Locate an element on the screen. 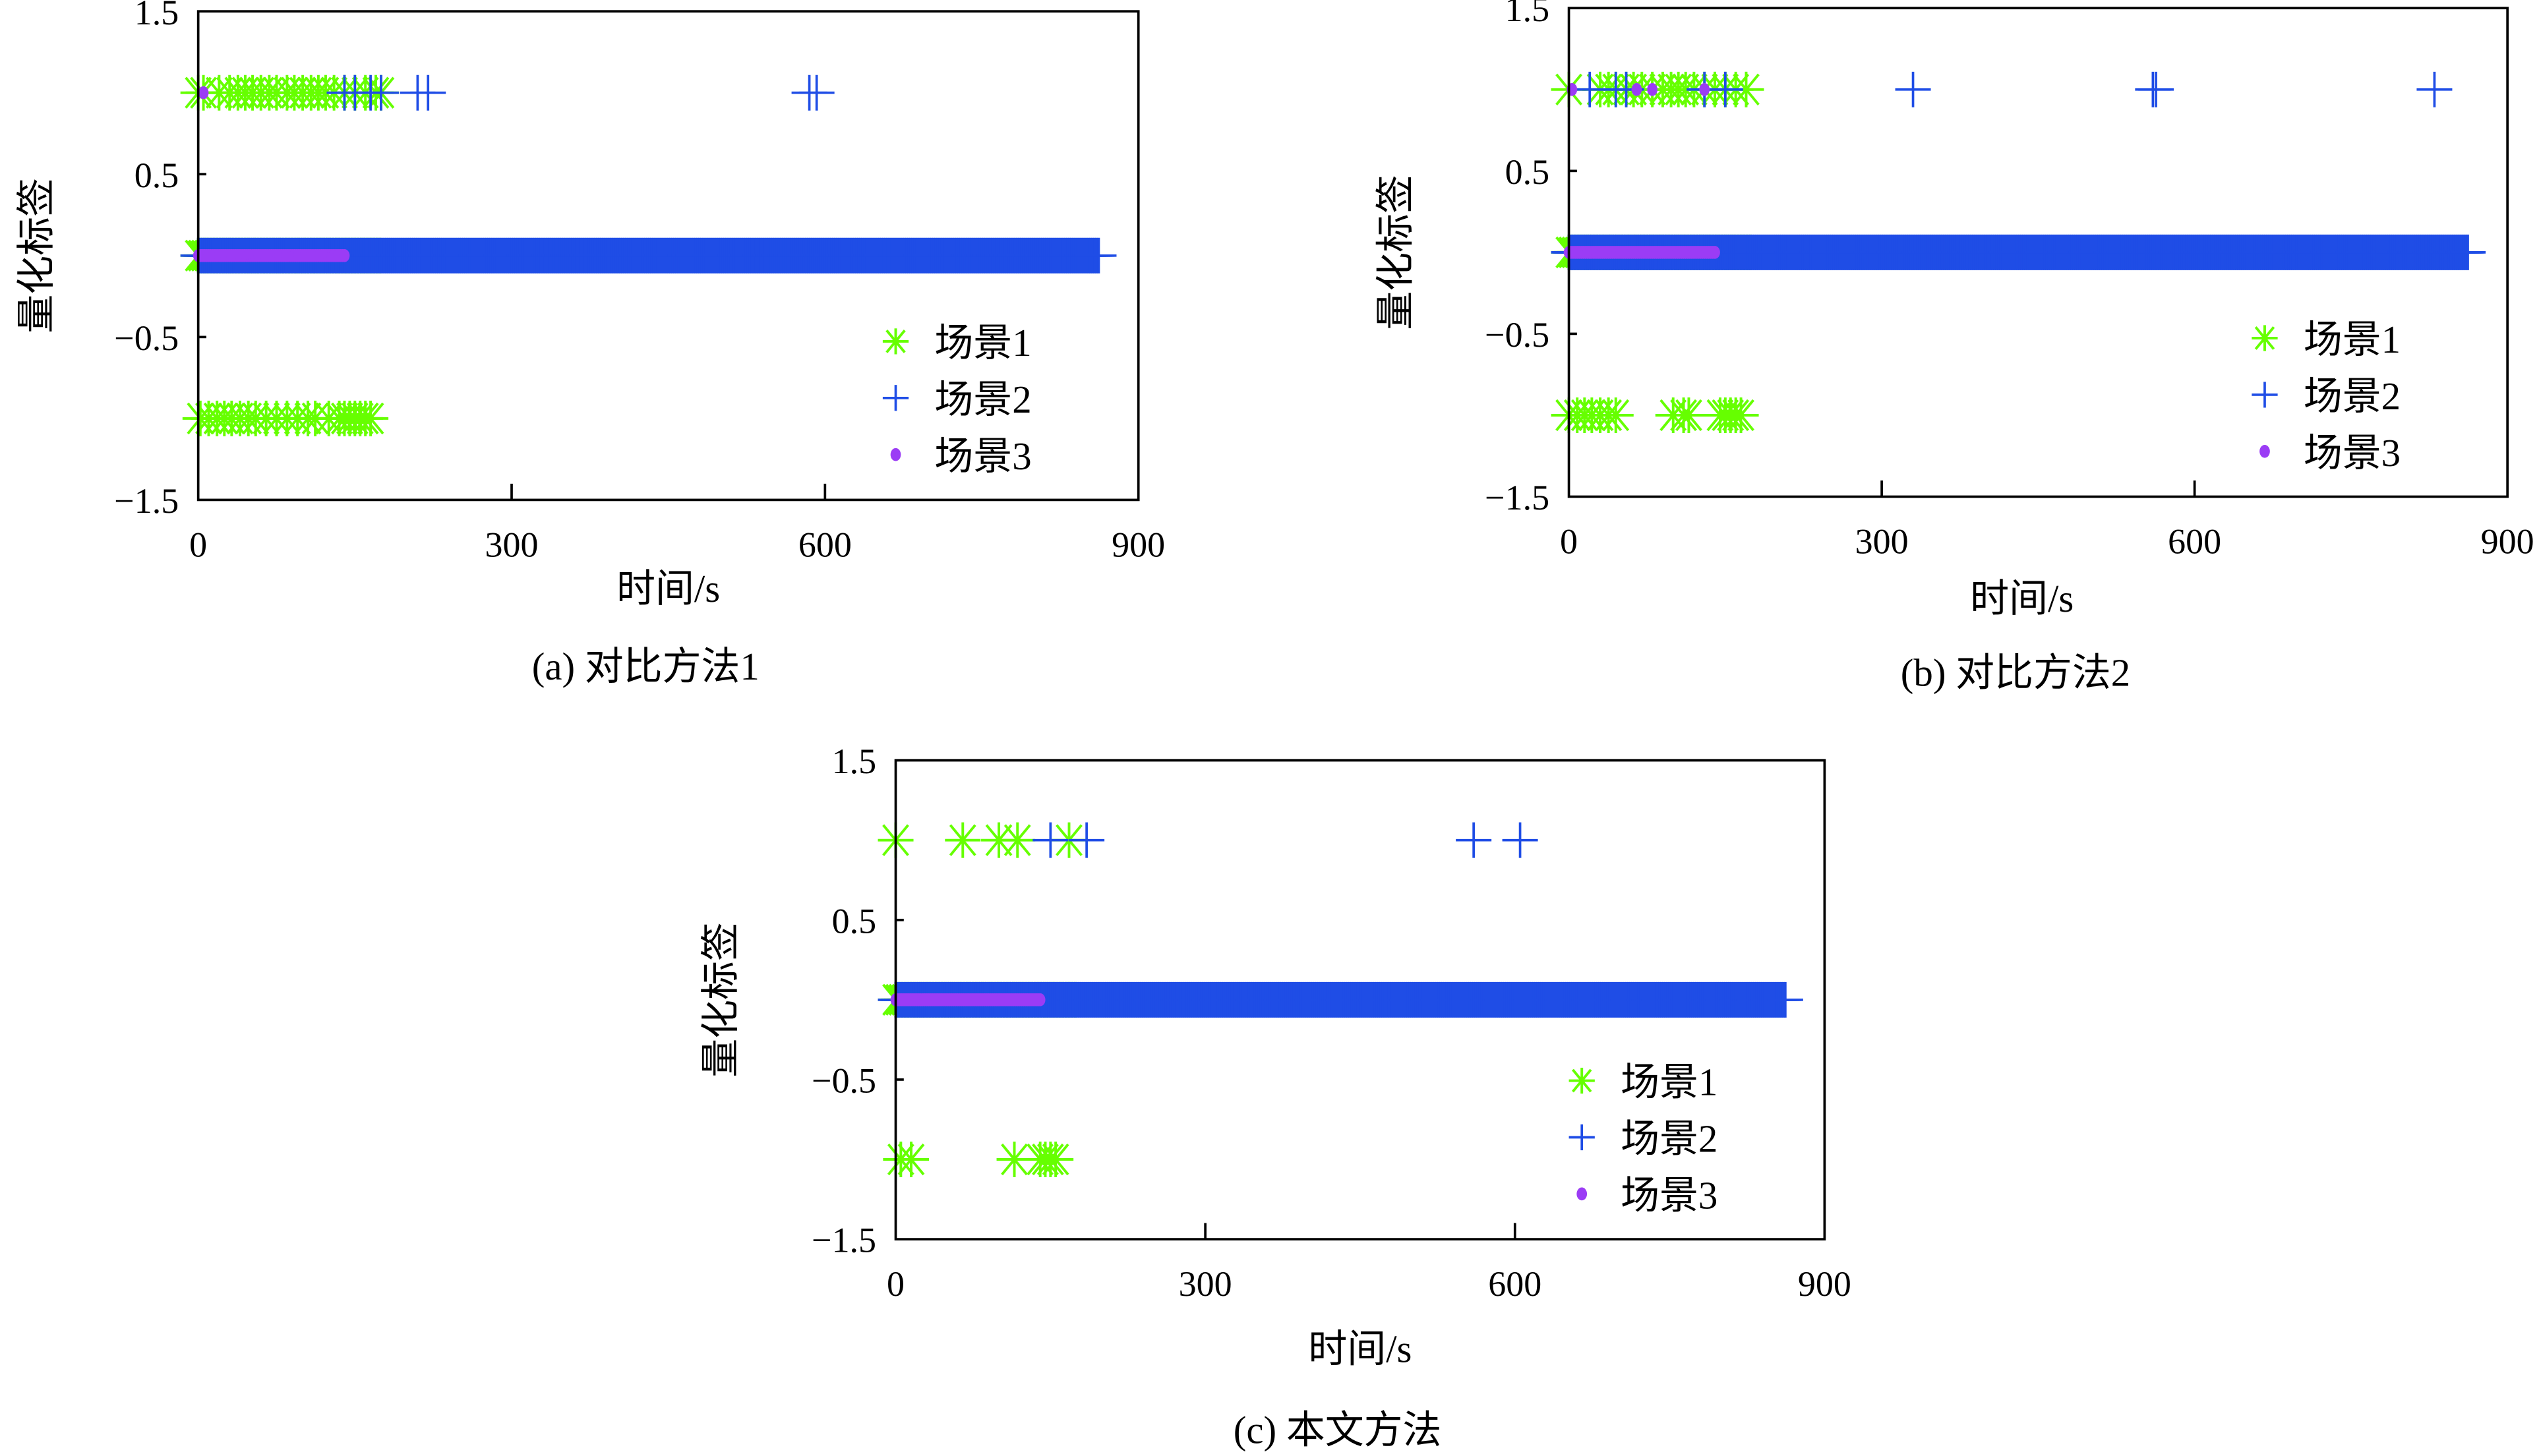 The image size is (2539, 1456). subplot-caption: (b) 对比方法2 is located at coordinates (2015, 673).